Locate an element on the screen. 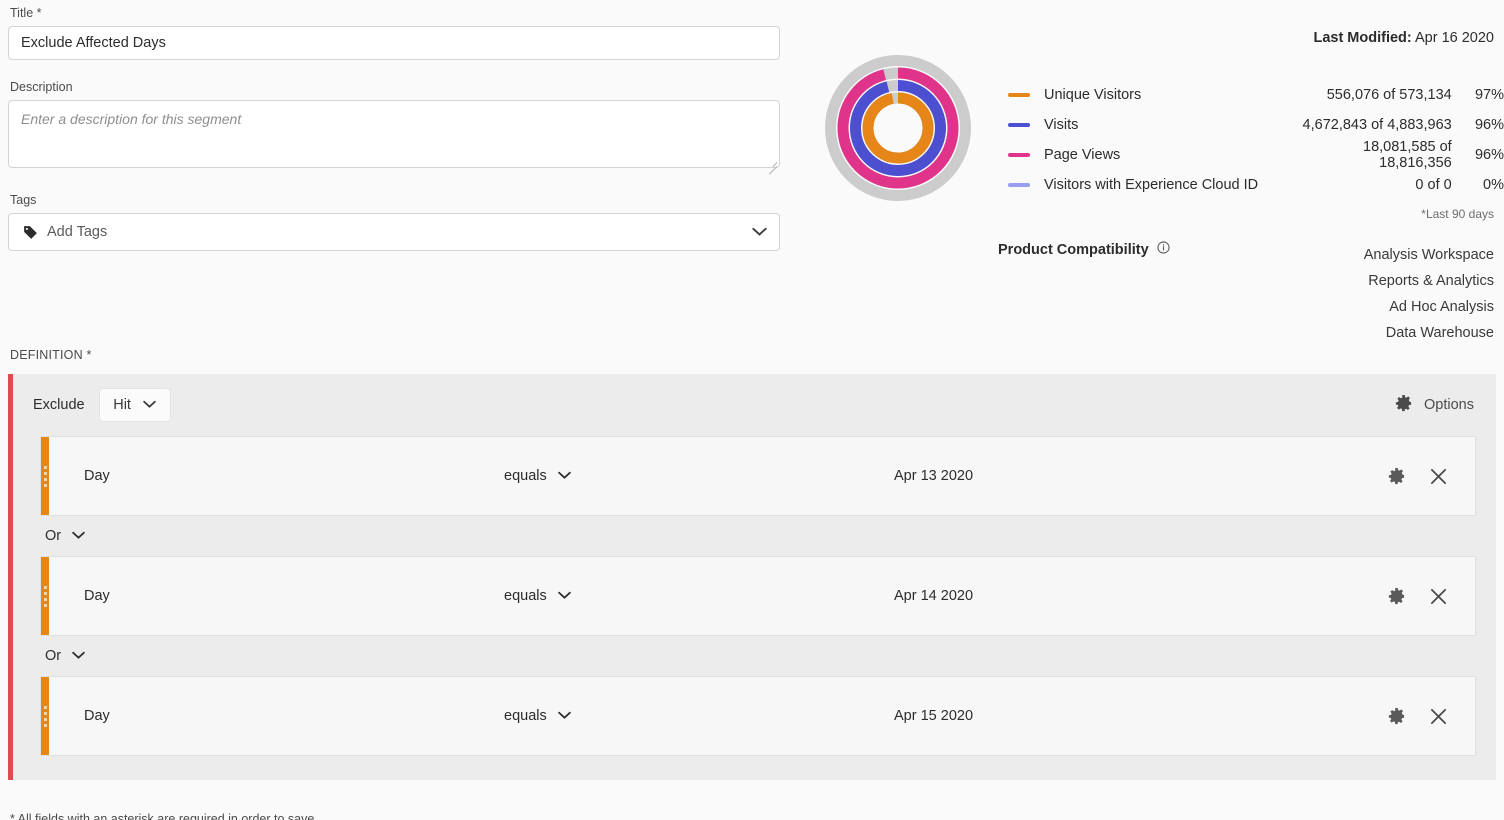 This screenshot has width=1504, height=820. metric-value: 4,672,843 of 4,883,963 is located at coordinates (1377, 125).